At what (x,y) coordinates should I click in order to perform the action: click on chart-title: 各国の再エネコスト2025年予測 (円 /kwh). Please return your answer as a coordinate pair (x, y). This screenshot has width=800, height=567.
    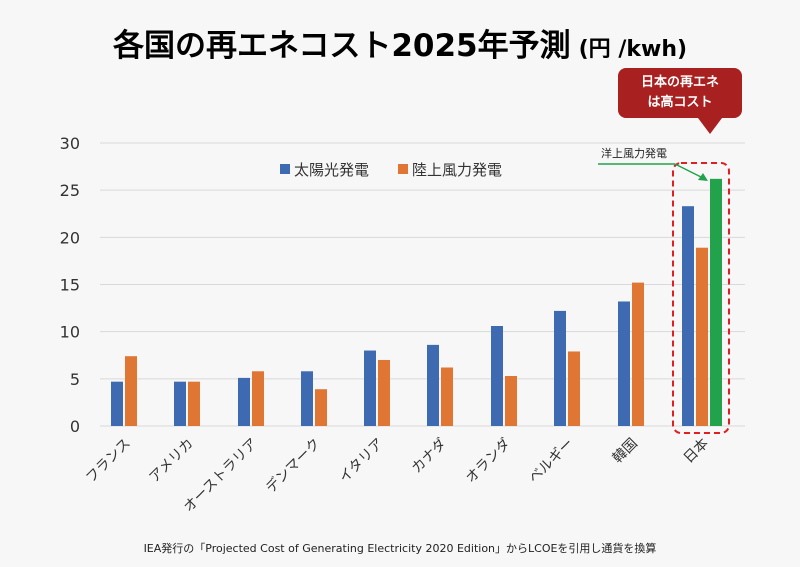
    Looking at the image, I should click on (400, 42).